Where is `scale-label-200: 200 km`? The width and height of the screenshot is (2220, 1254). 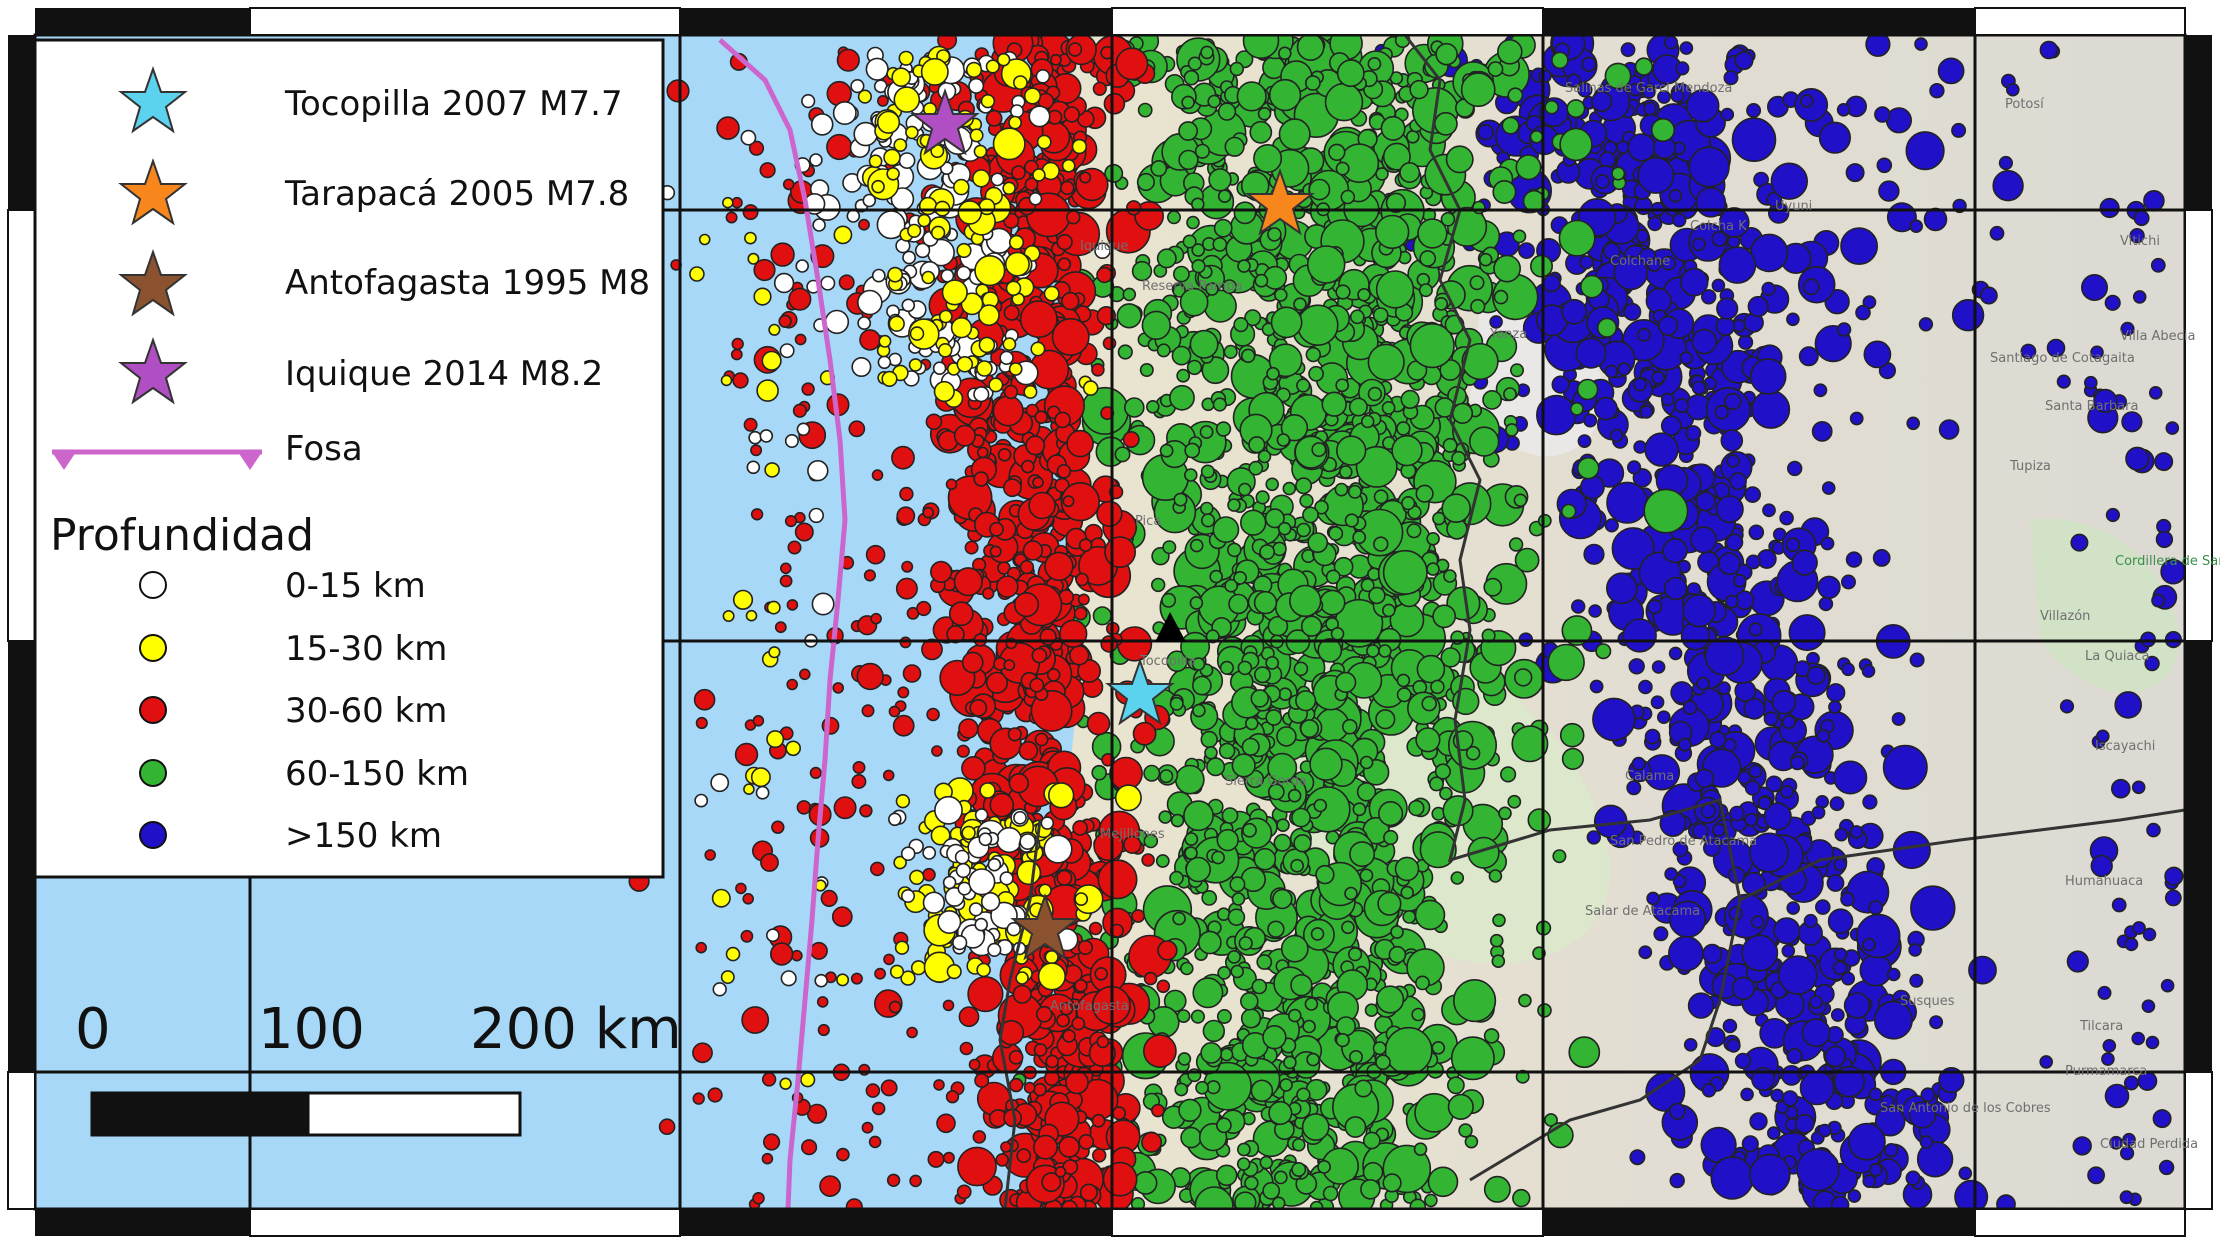
scale-label-200: 200 km is located at coordinates (576, 1029).